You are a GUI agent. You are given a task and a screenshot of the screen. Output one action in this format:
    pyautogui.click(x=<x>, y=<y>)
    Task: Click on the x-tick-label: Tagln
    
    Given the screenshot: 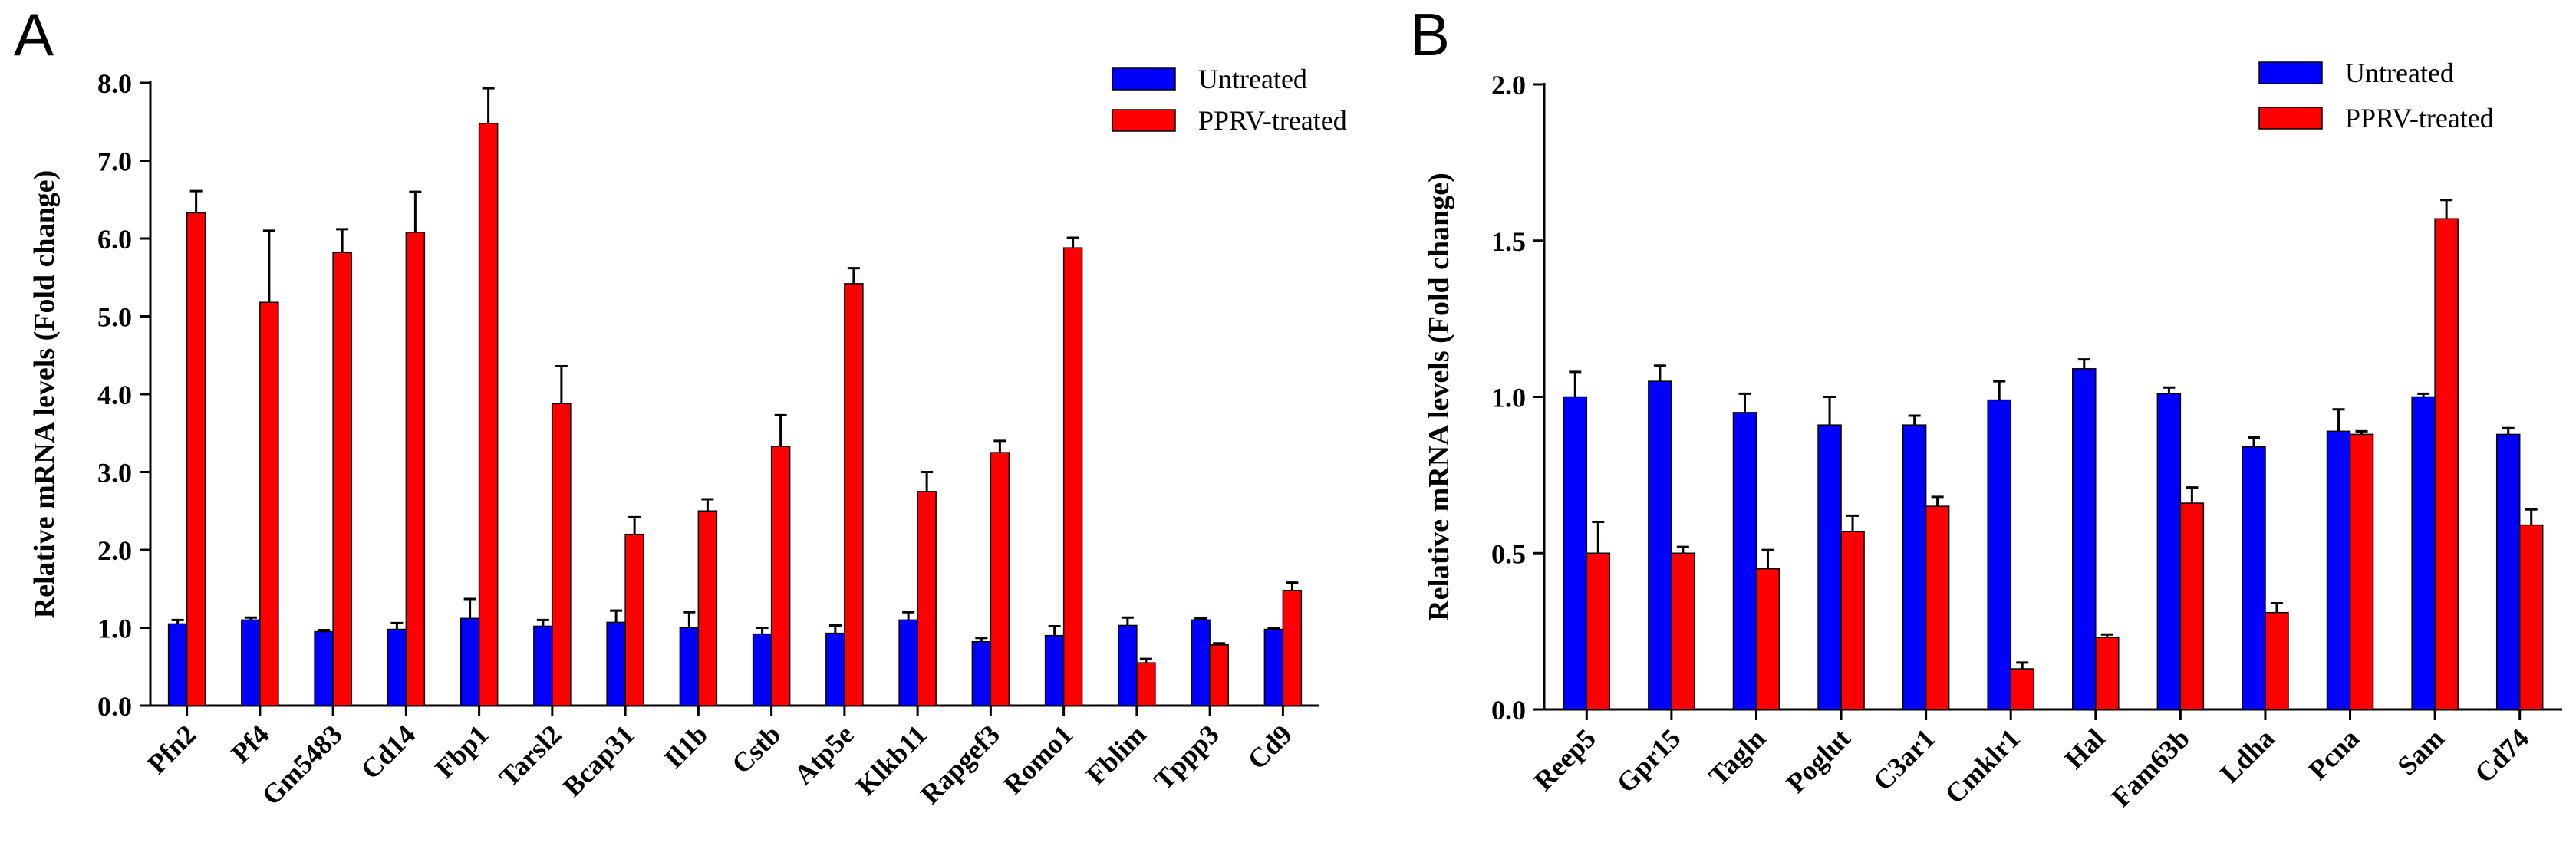 What is the action you would take?
    pyautogui.click(x=1737, y=757)
    